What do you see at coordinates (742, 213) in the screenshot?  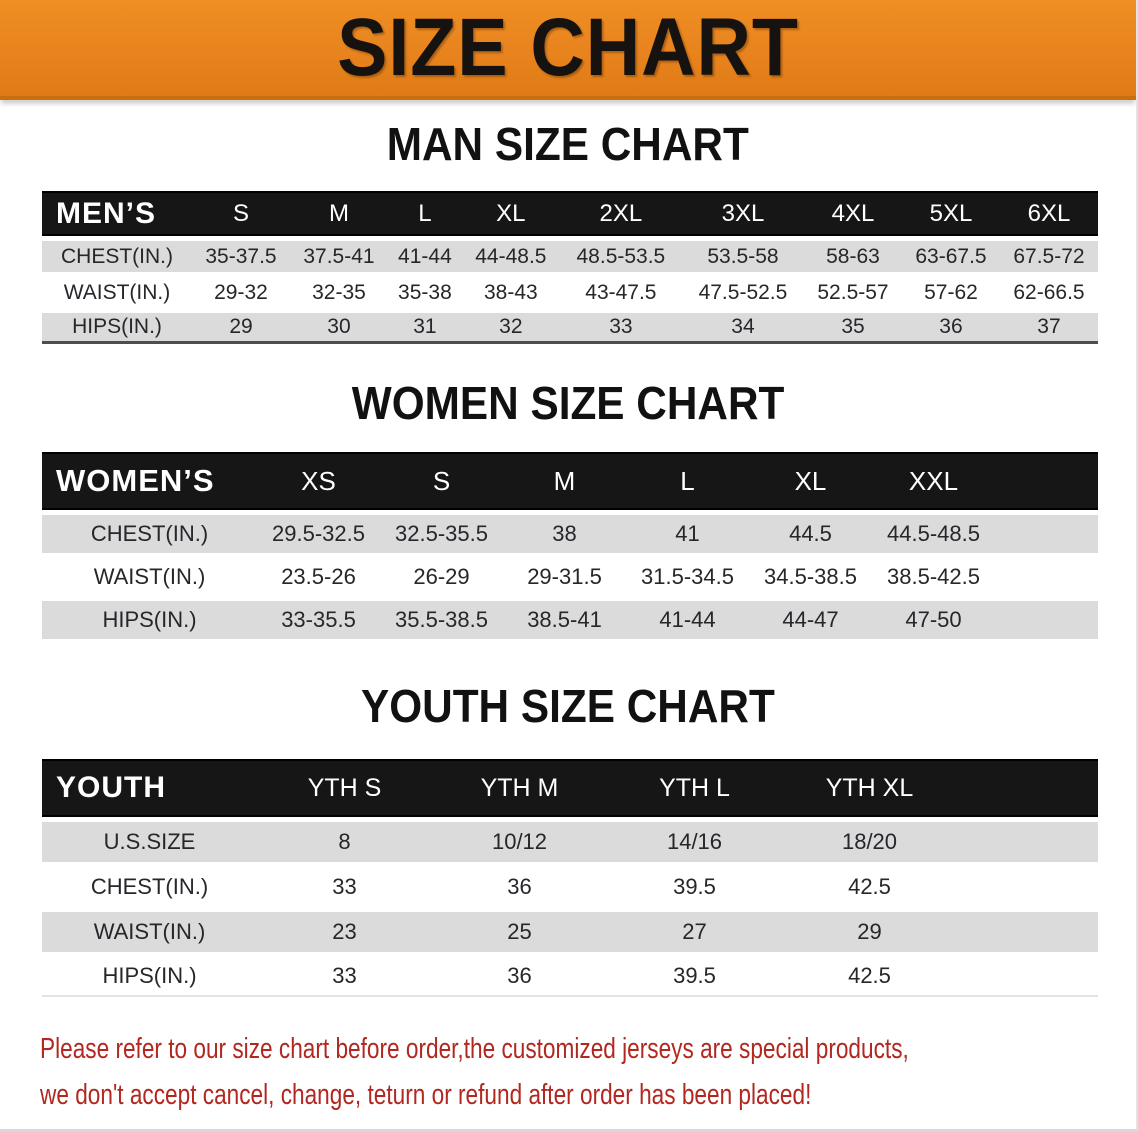 I see `size-column-header: 3XL` at bounding box center [742, 213].